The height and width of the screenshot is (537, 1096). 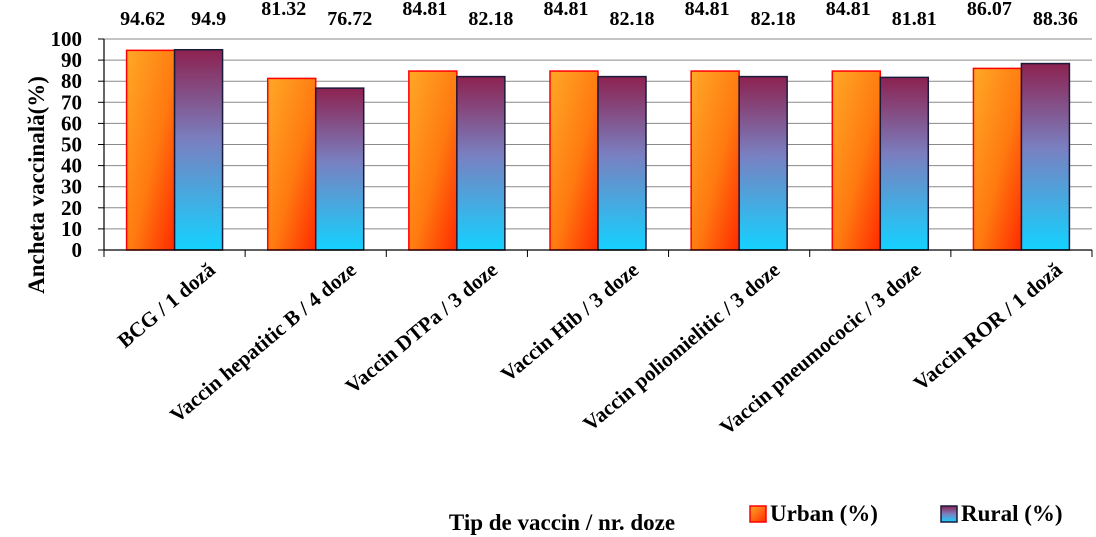 What do you see at coordinates (166, 305) in the screenshot?
I see `x-category-label: BCG / 1 doză` at bounding box center [166, 305].